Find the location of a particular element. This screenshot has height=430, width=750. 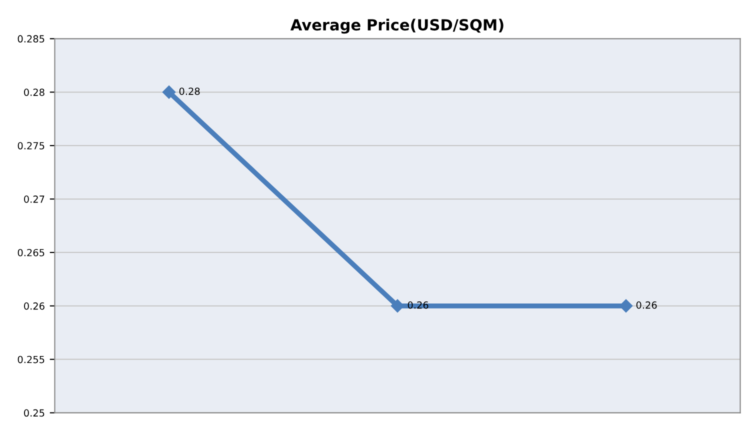

y-tick-label: 0.265 is located at coordinates (31, 252).